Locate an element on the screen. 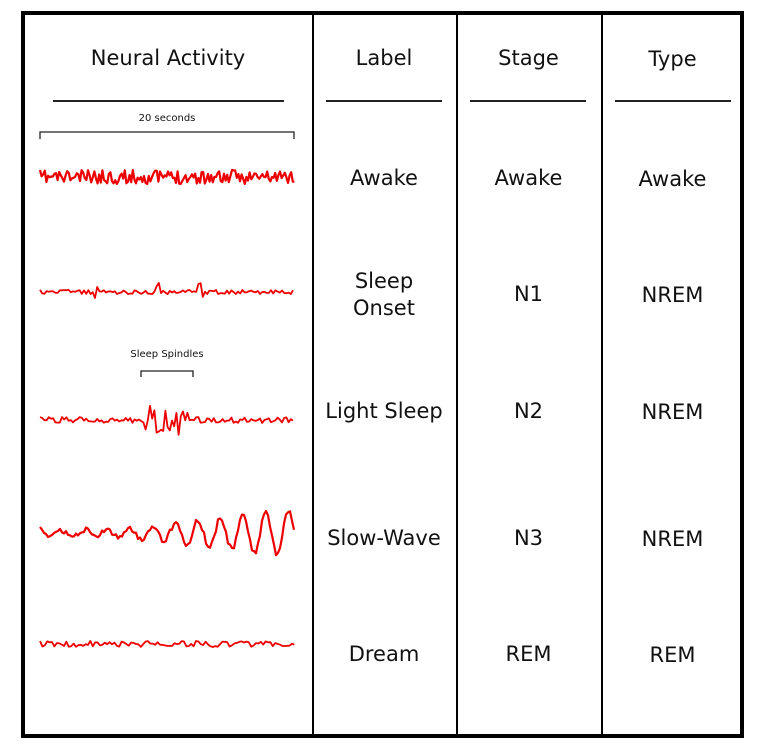 Image resolution: width=763 pixels, height=750 pixels. row-2-type: NREM is located at coordinates (672, 295).